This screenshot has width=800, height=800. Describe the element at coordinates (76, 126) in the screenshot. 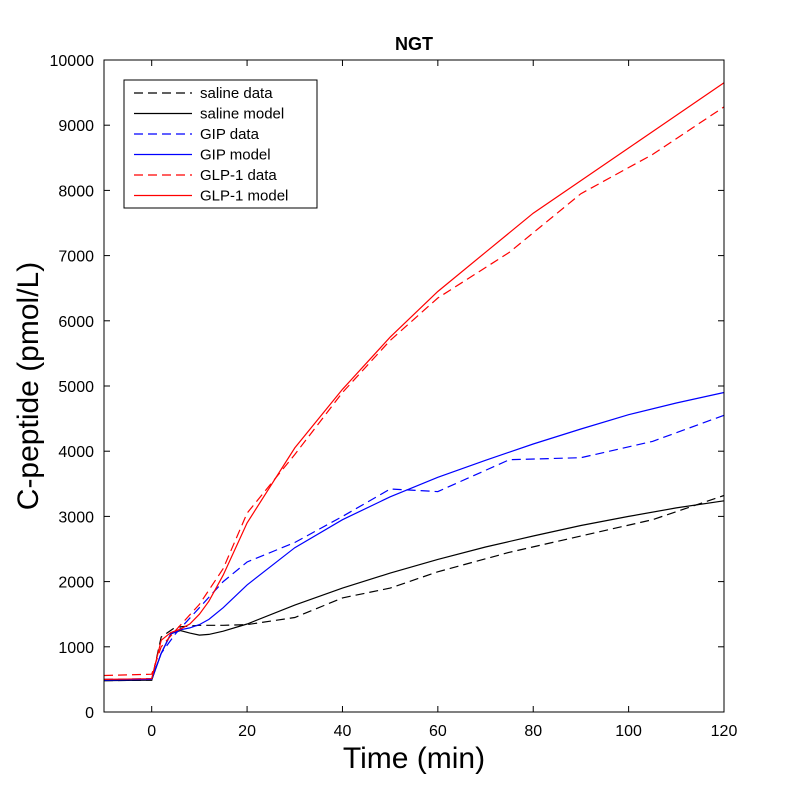

I see `y-tick-label: 9000` at that location.